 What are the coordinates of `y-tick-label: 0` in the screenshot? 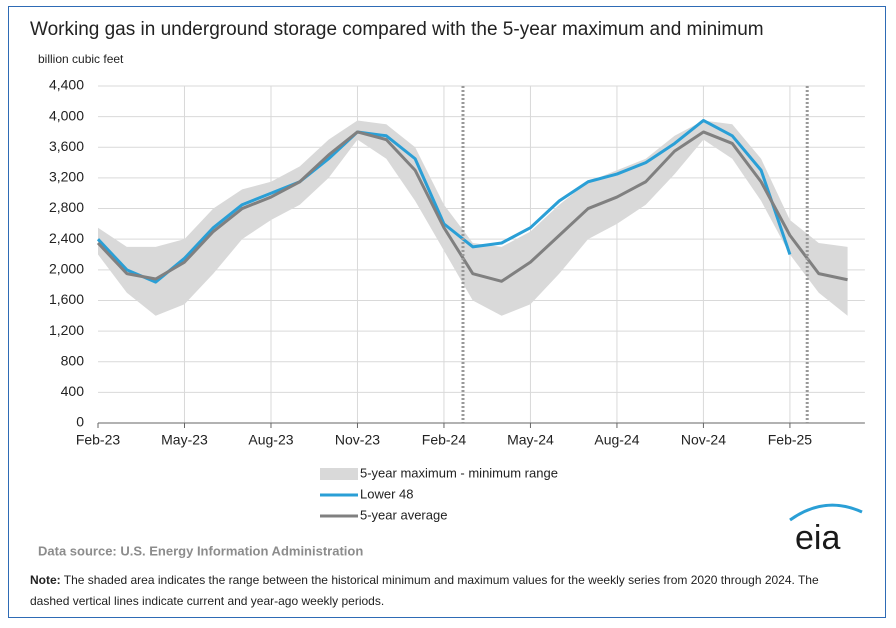 It's located at (80, 422).